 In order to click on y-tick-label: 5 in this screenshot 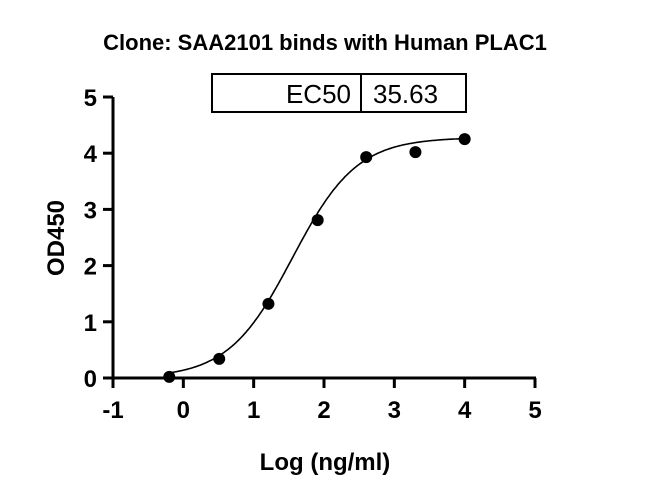, I will do `click(90, 98)`.